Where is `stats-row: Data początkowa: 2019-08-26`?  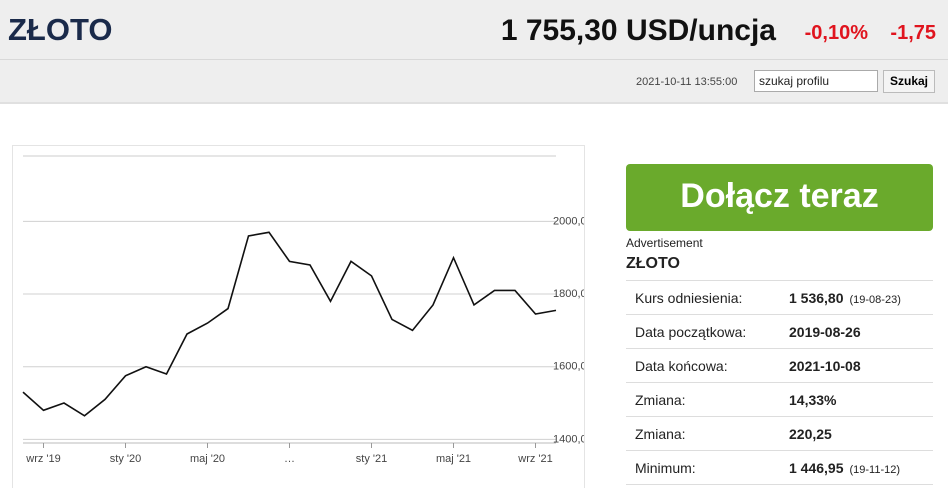
stats-row: Data początkowa: 2019-08-26 is located at coordinates (779, 332).